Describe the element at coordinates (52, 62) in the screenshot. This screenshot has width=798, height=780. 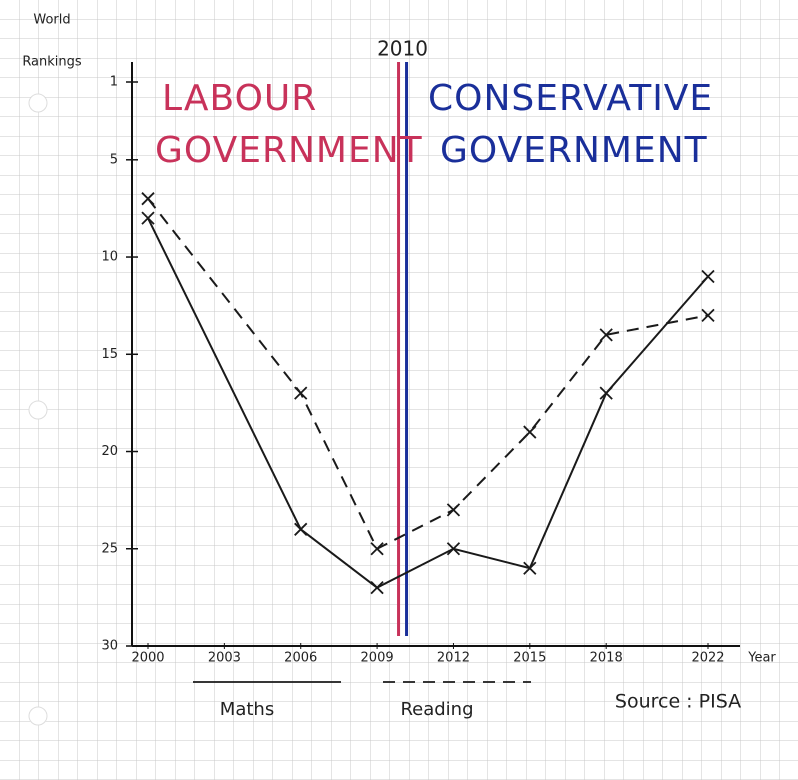
I see `y-axis-label: Rankings` at that location.